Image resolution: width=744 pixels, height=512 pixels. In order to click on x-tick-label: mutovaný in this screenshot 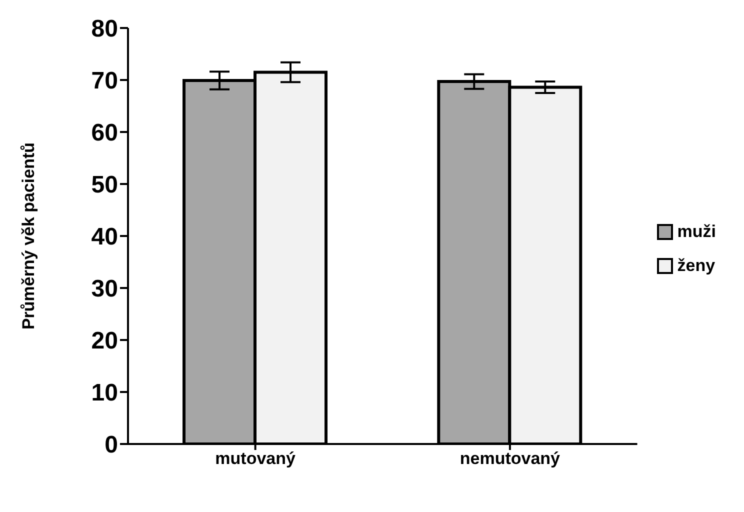, I will do `click(255, 458)`.